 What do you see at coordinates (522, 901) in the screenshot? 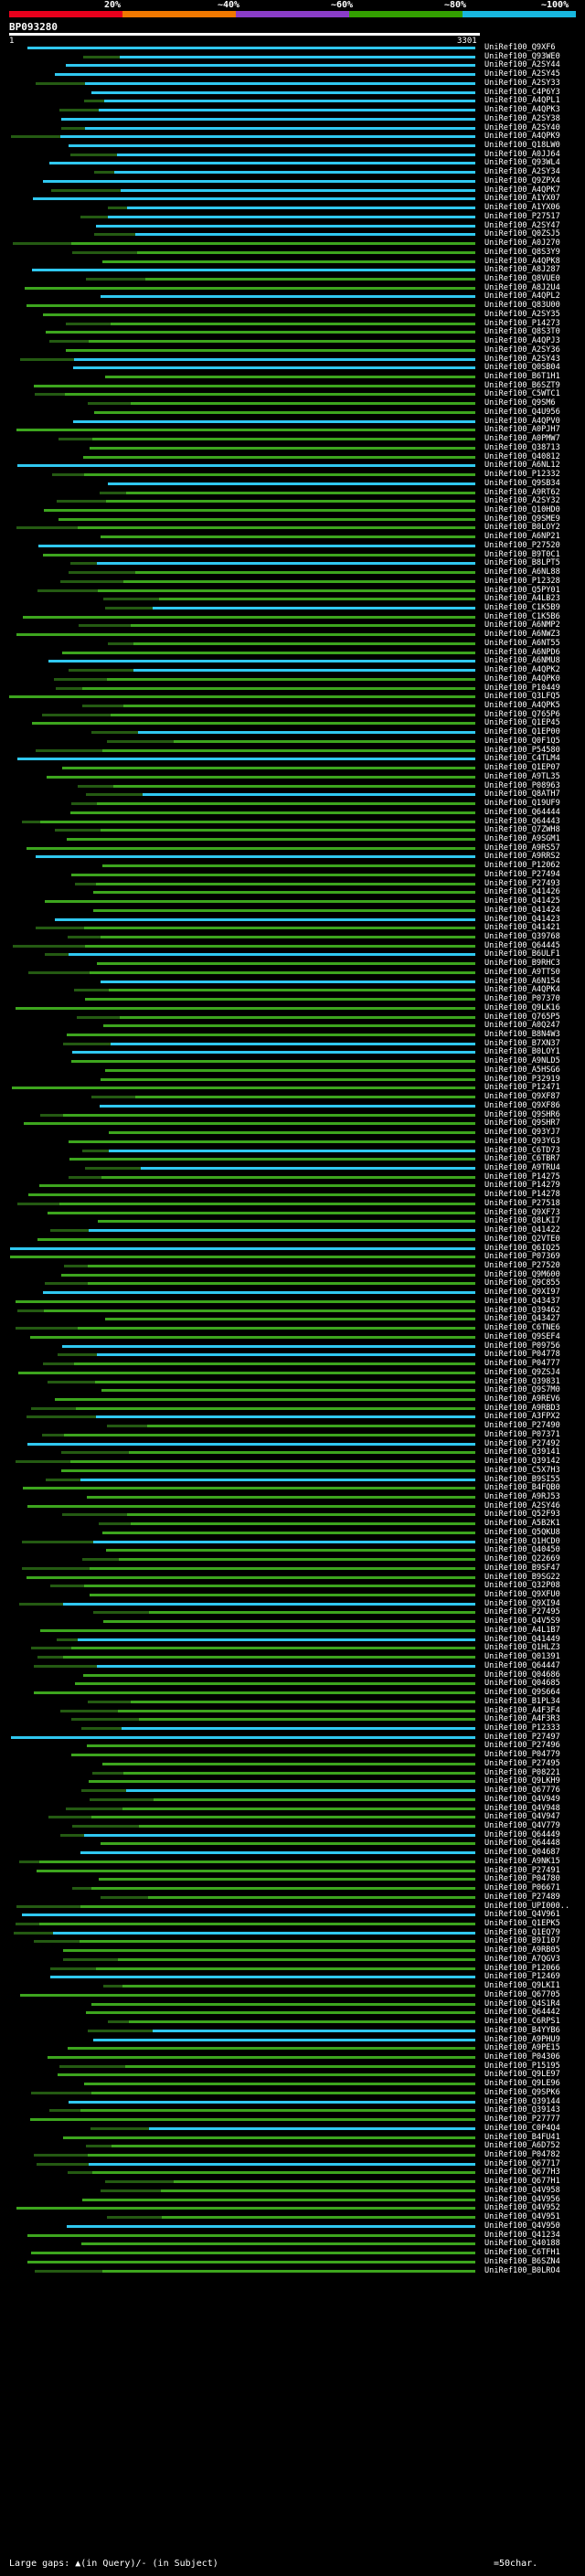
I see `hit-label: UniRef100_Q41425` at bounding box center [522, 901].